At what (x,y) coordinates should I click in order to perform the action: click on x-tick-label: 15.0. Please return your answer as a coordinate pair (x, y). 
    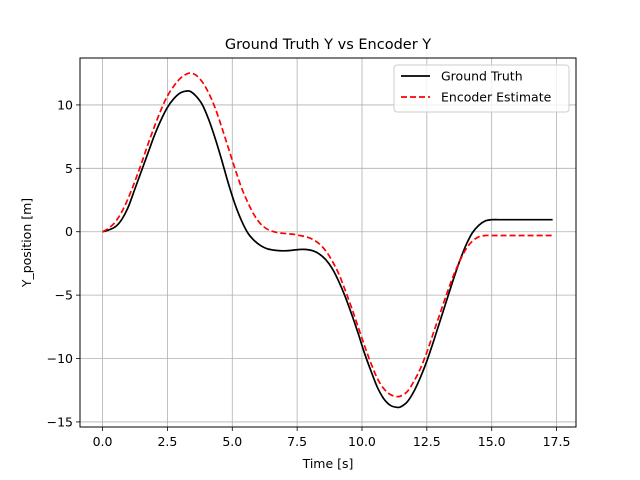
    Looking at the image, I should click on (492, 441).